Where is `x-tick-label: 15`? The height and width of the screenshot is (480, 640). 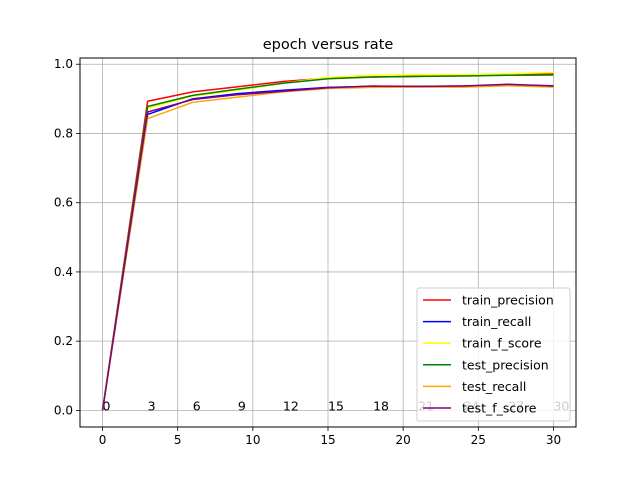
x-tick-label: 15 is located at coordinates (327, 440).